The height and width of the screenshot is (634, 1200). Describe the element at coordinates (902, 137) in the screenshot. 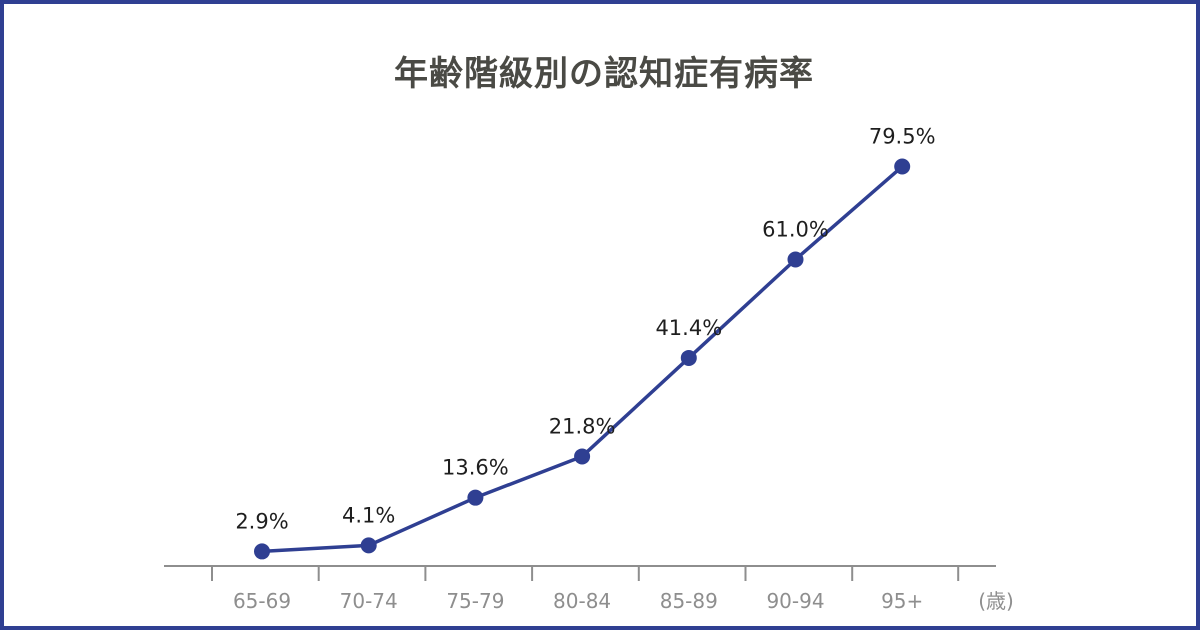

I see `data-label: 79.5%` at that location.